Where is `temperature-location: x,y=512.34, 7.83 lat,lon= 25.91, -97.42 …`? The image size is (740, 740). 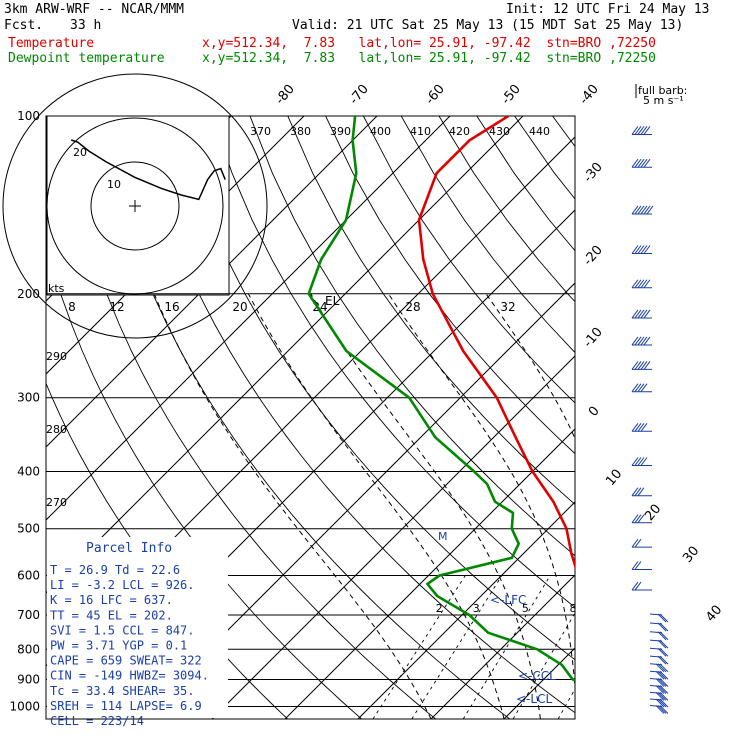
temperature-location: x,y=512.34, 7.83 lat,lon= 25.91, -97.42 … is located at coordinates (429, 43).